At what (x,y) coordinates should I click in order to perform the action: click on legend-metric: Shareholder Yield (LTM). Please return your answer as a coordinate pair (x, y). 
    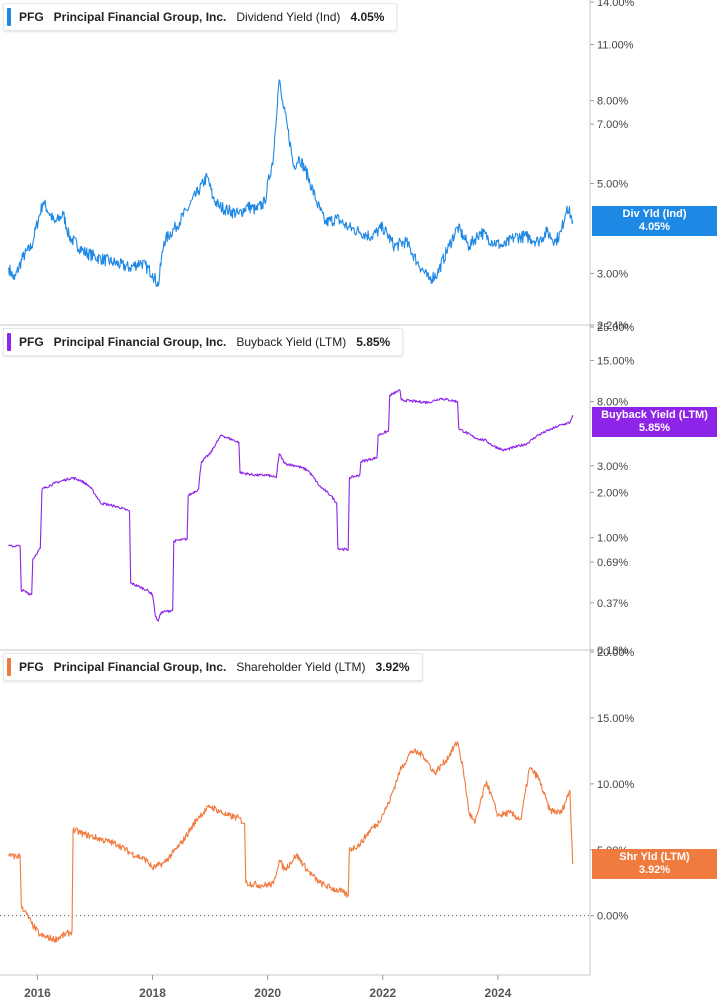
    Looking at the image, I should click on (301, 667).